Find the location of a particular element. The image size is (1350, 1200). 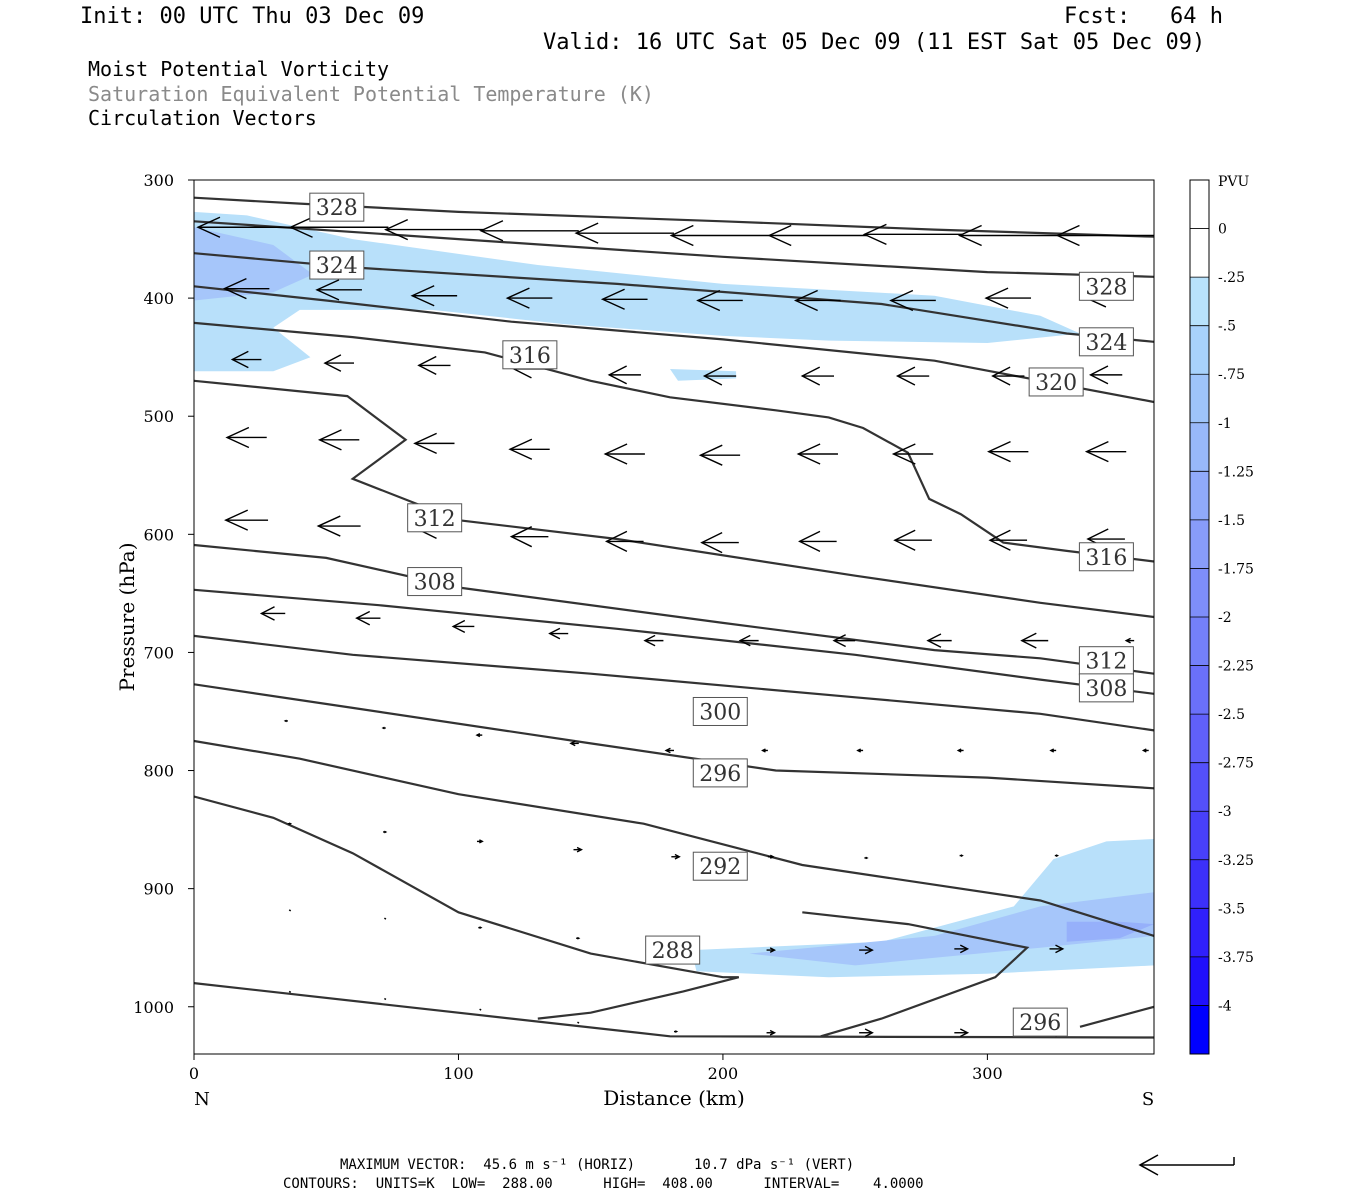

colorbar-tick-label-8: -2 is located at coordinates (1225, 618).